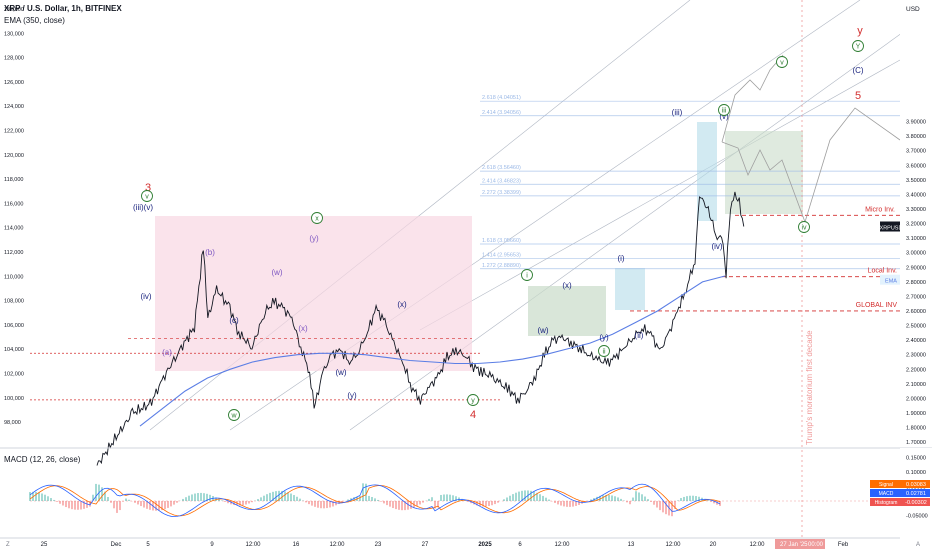 The image size is (932, 550). I want to click on wave-label-23: (ii), so click(639, 335).